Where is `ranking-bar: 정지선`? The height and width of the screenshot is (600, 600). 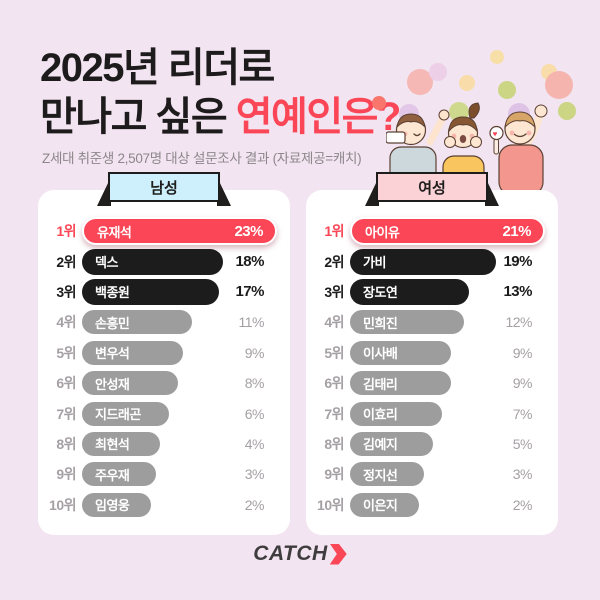 ranking-bar: 정지선 is located at coordinates (387, 474).